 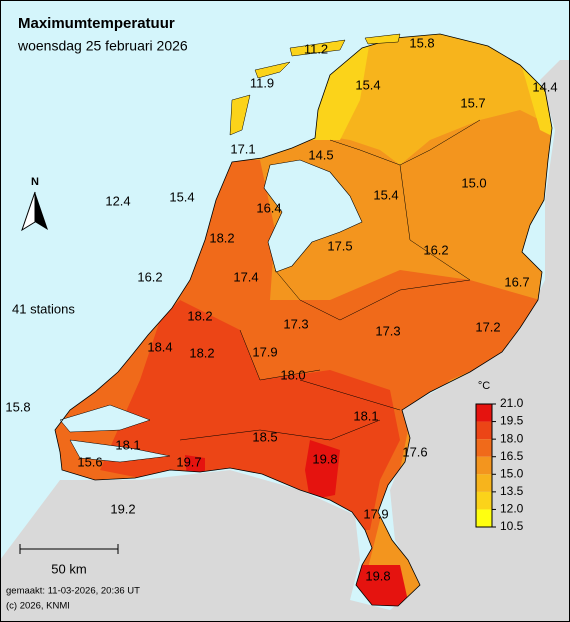 I want to click on station-value: 14.4, so click(x=544, y=86).